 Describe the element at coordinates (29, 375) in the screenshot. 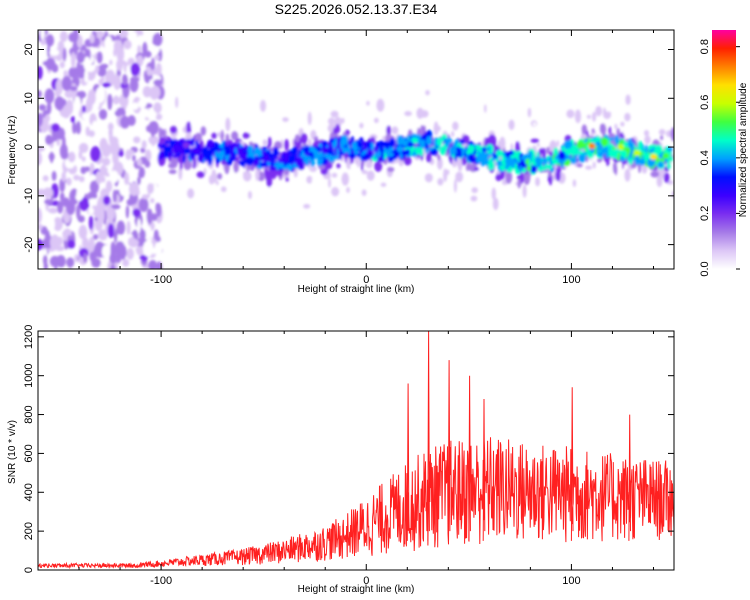

I see `y-tick-label: 1000` at that location.